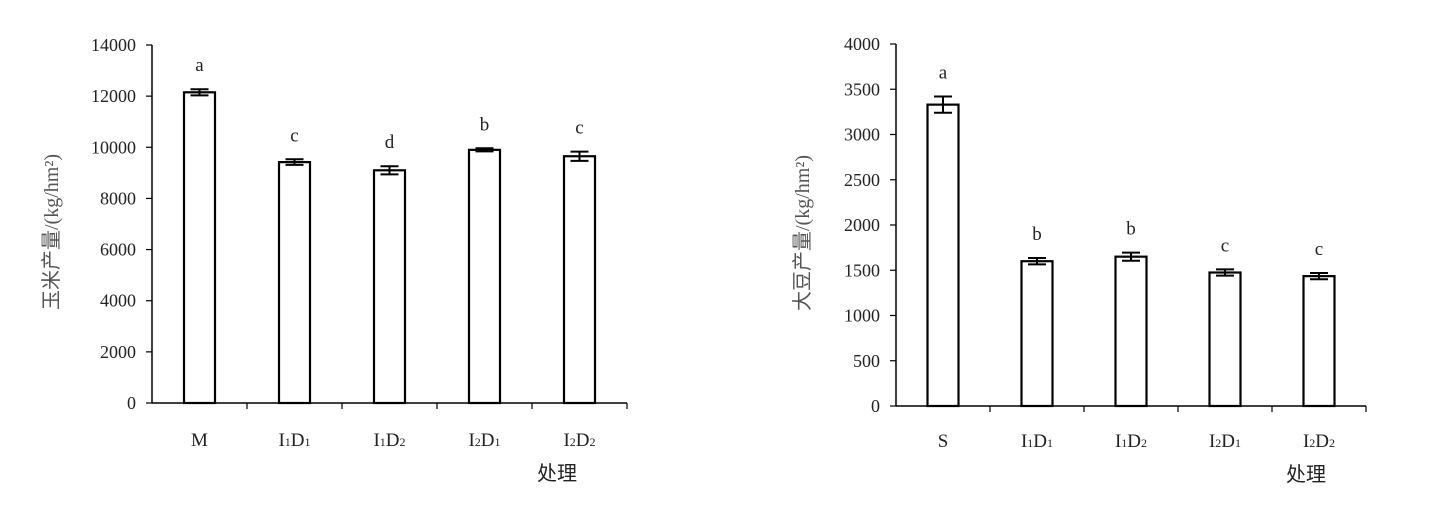 The image size is (1438, 509). I want to click on x-tick-label: S, so click(943, 441).